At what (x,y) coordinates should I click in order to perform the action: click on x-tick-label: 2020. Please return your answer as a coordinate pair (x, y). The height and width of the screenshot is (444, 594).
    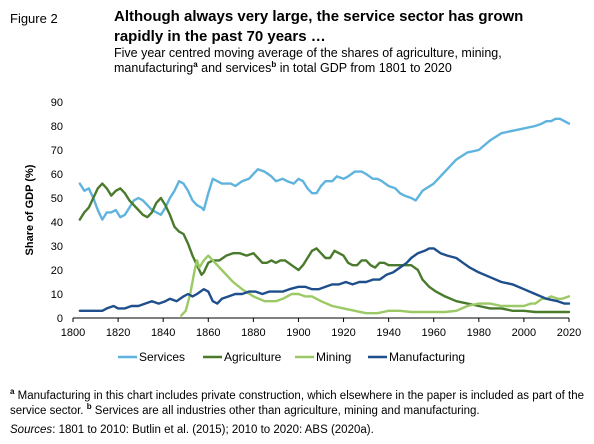
    Looking at the image, I should click on (569, 333).